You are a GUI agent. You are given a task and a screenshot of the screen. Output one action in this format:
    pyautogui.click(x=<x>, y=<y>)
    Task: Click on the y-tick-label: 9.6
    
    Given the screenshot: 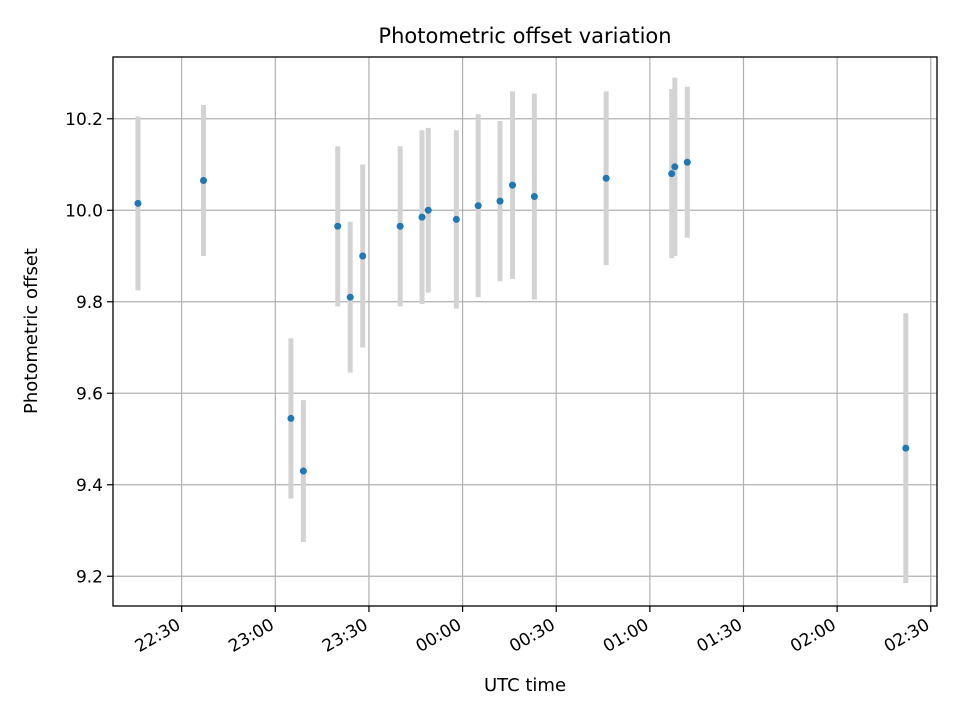 What is the action you would take?
    pyautogui.click(x=89, y=394)
    